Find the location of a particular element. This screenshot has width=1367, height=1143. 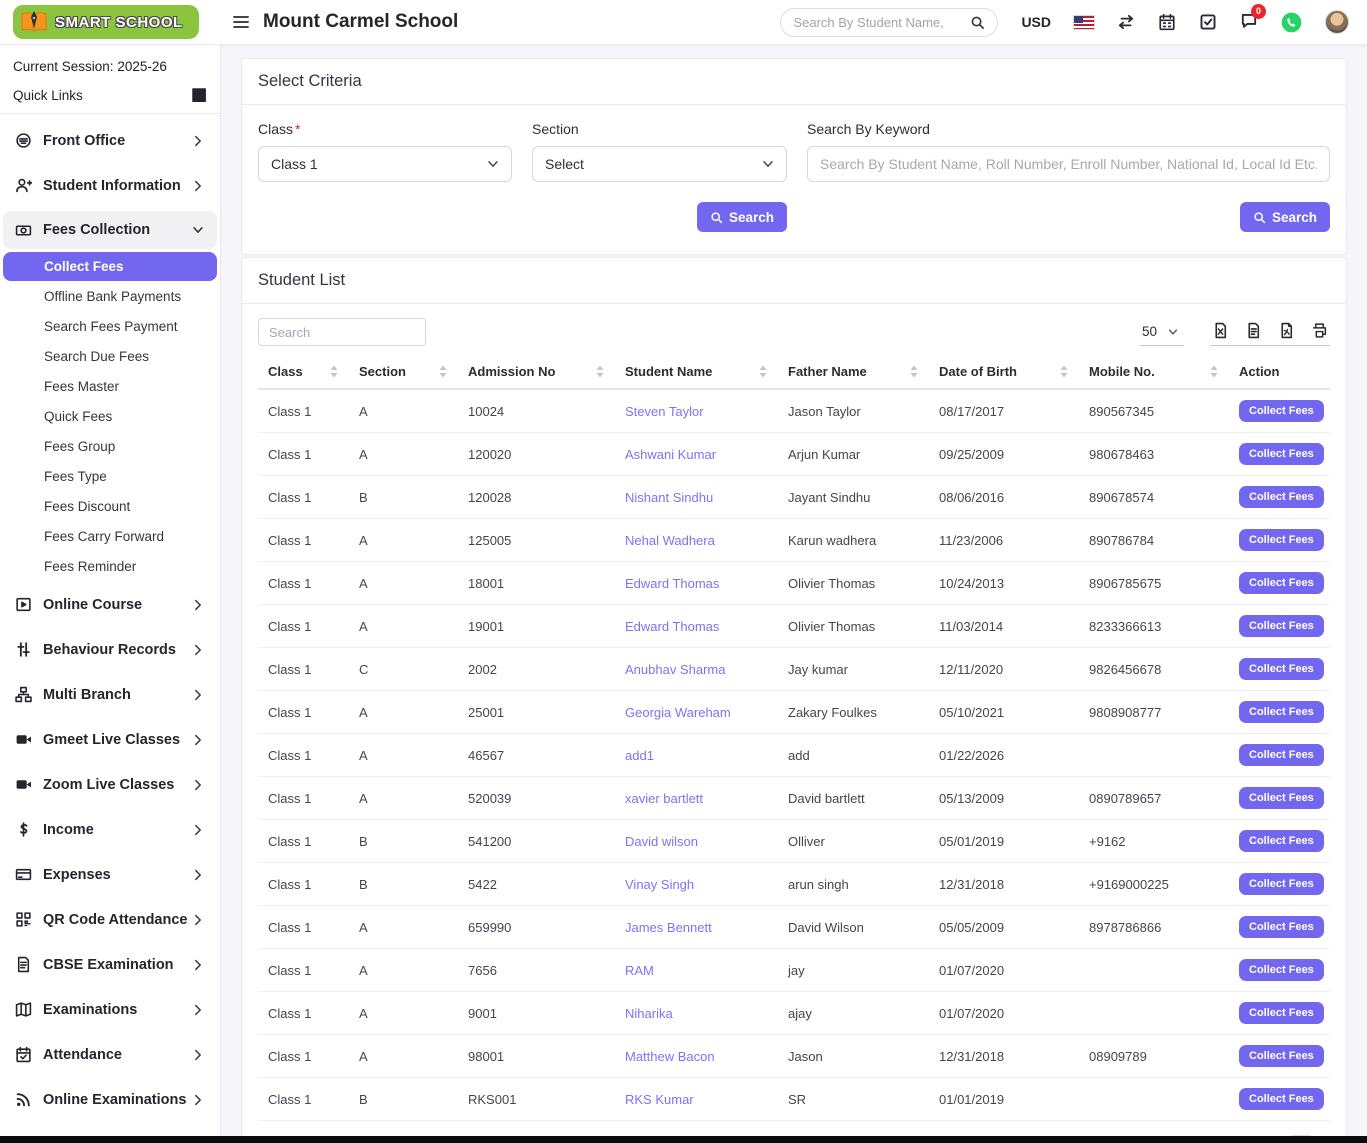

sidebar-subitem-fees-type: Fees Type is located at coordinates (75, 476).